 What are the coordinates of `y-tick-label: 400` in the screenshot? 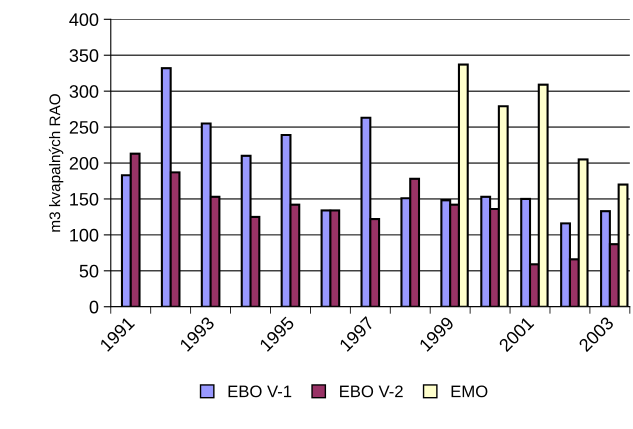 It's located at (83, 19).